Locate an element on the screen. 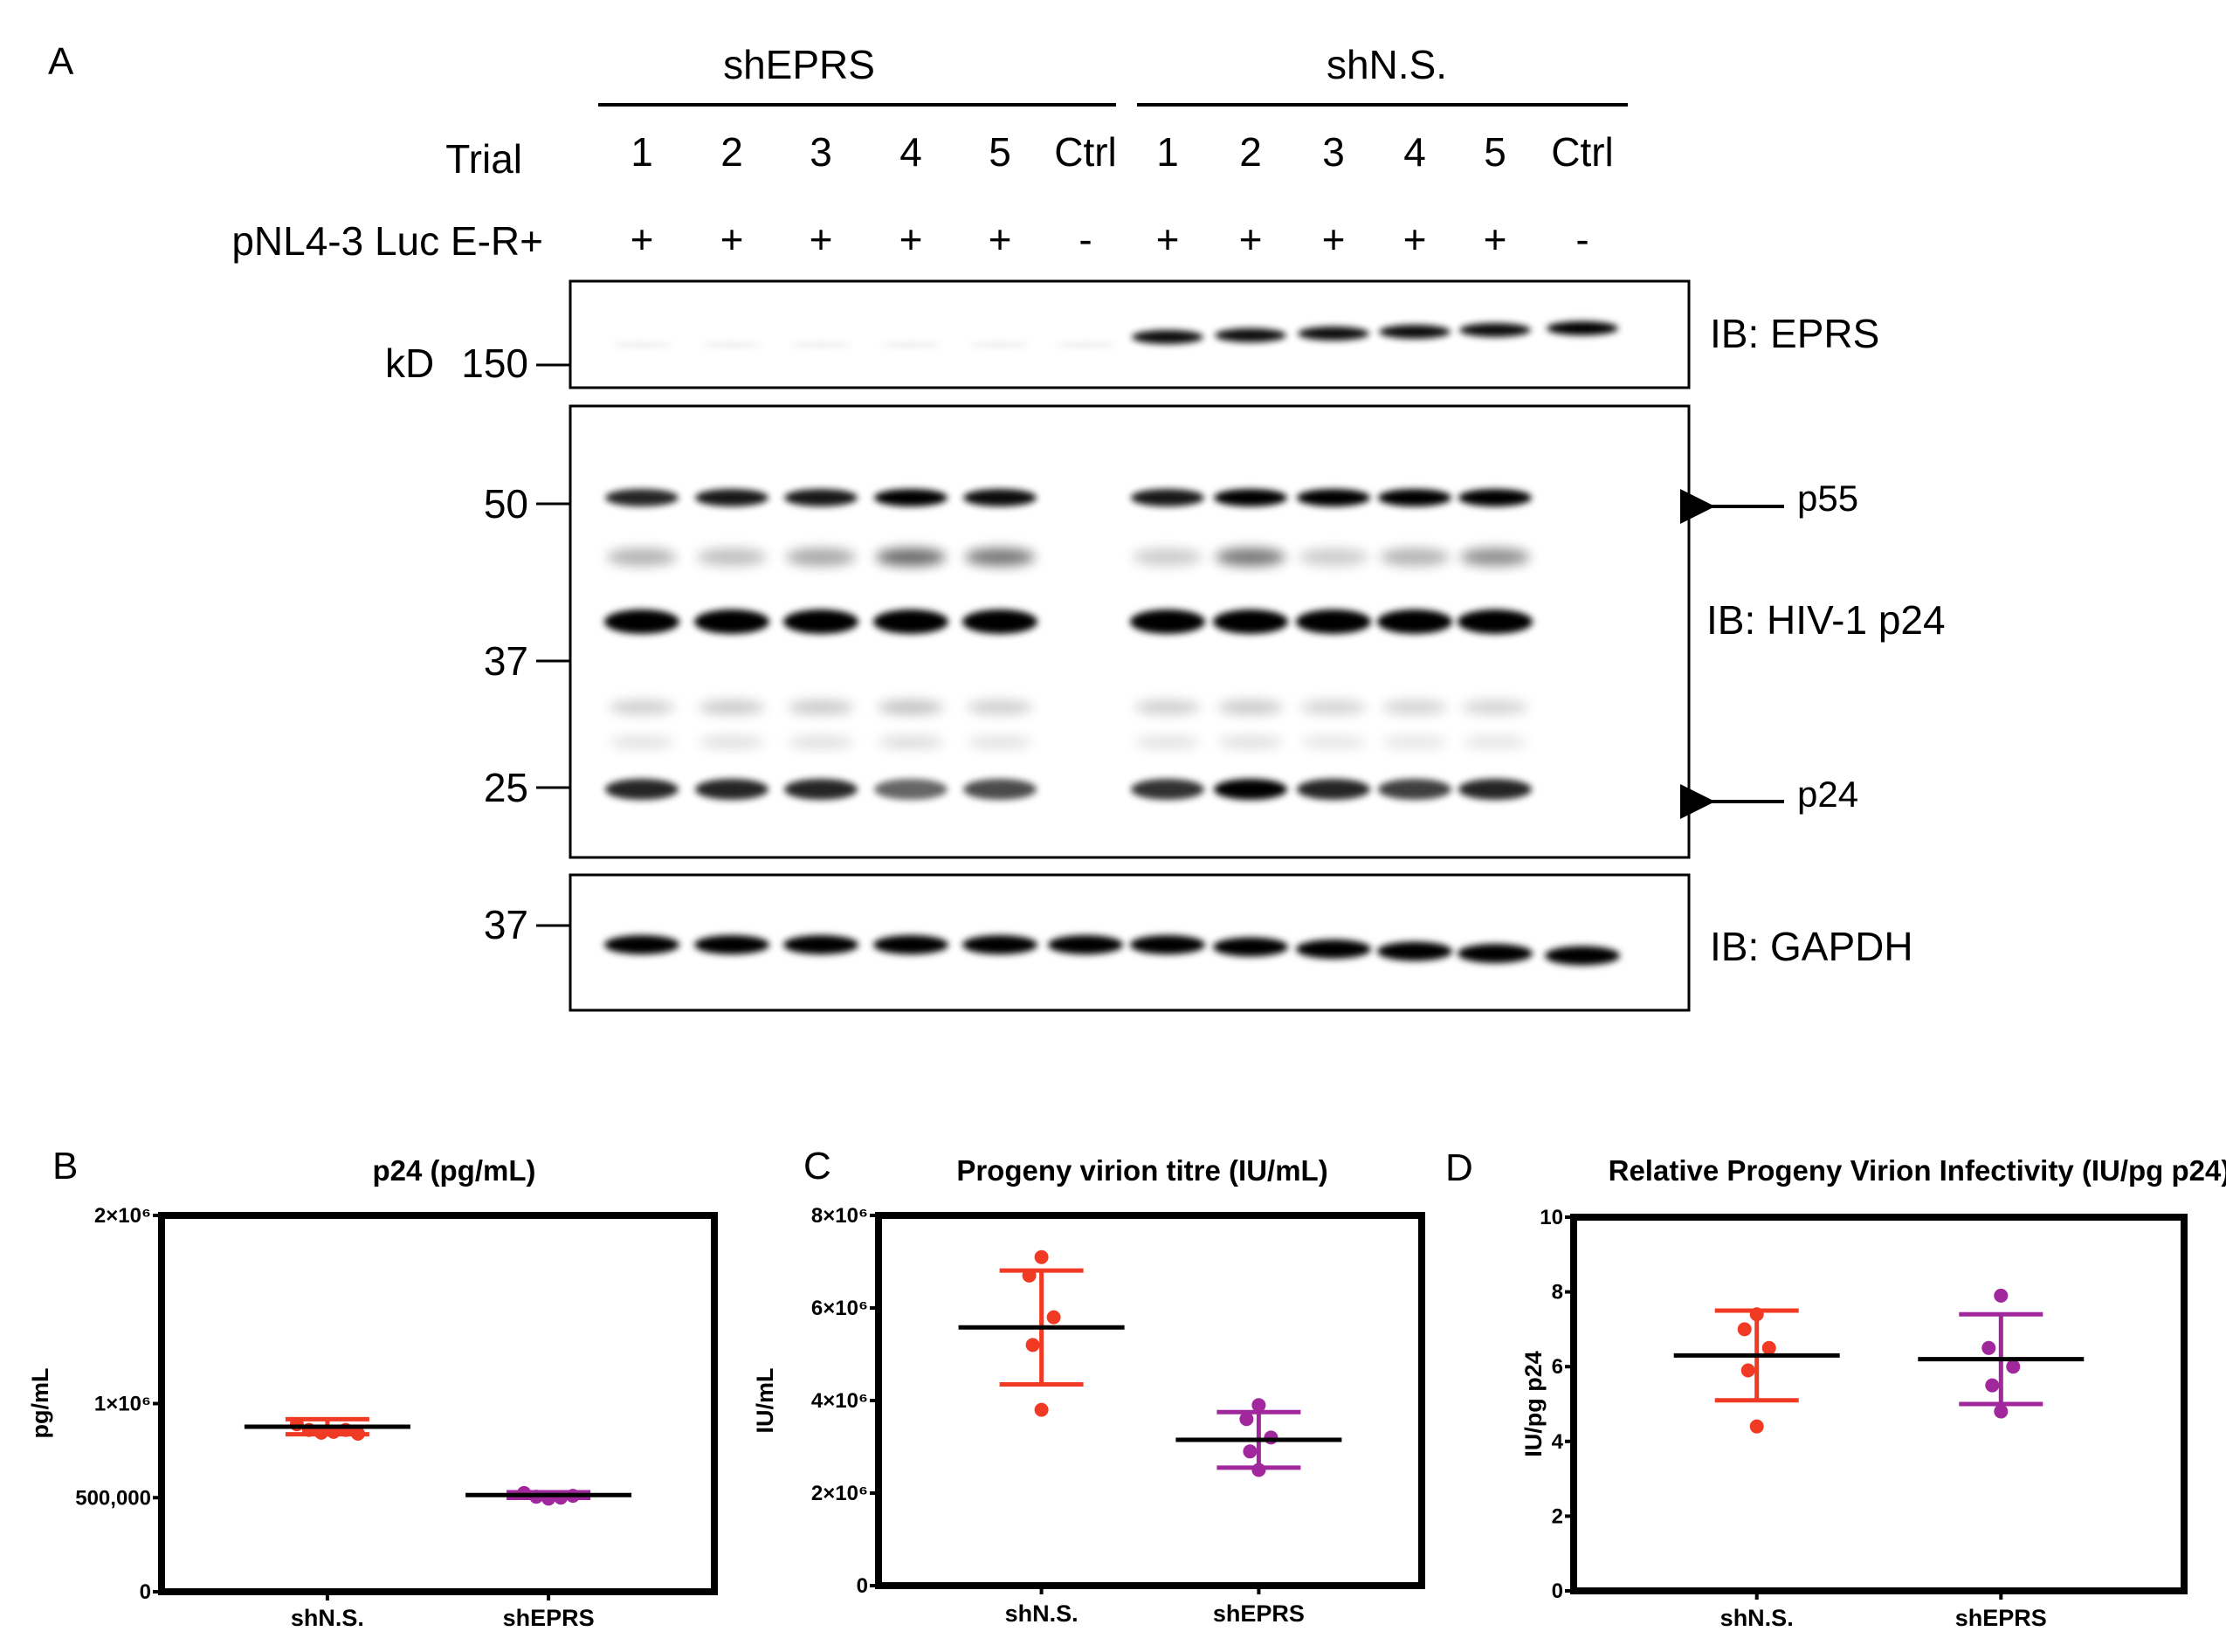 This screenshot has height=1652, width=2226. arrow-label-p55: p55 is located at coordinates (1827, 498).